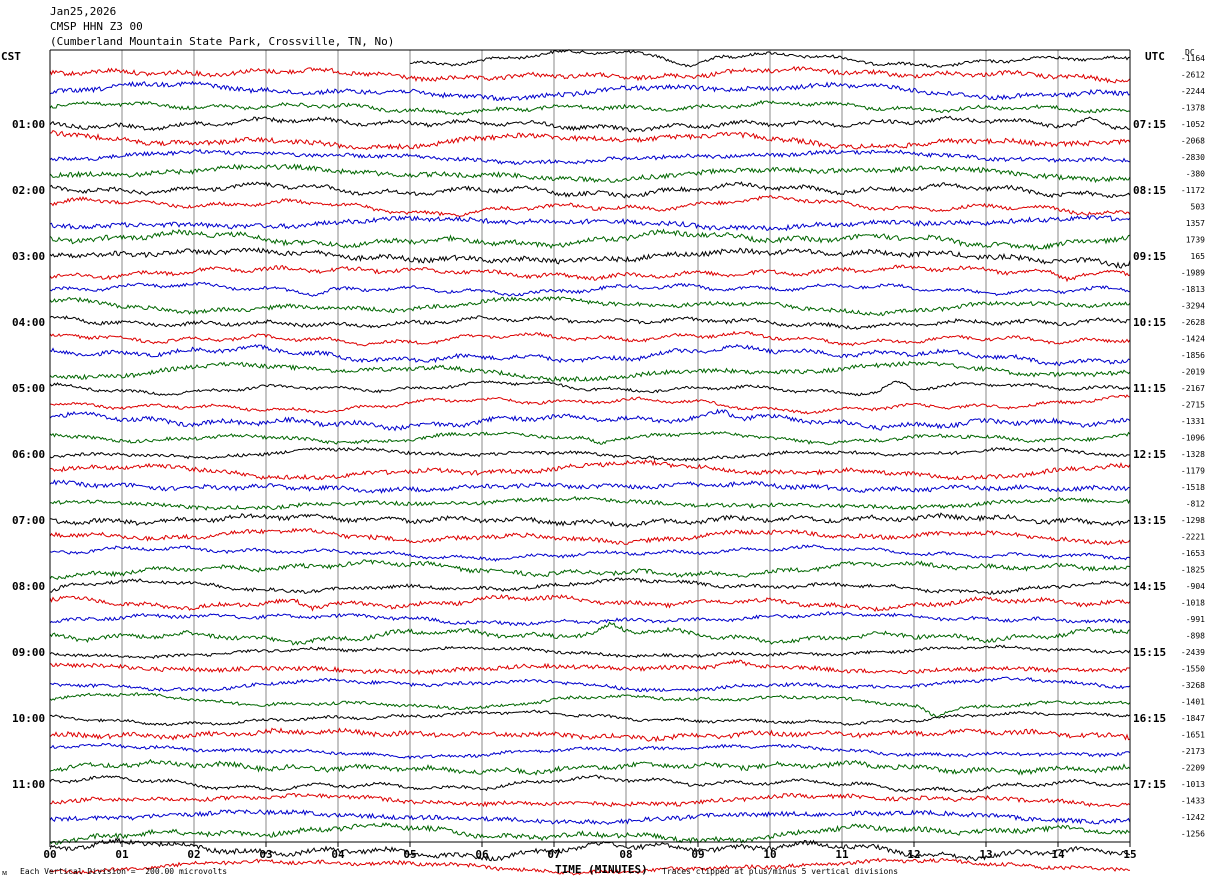 The width and height of the screenshot is (1210, 886). What do you see at coordinates (1149, 256) in the screenshot?
I see `right-hour-label: 09:15` at bounding box center [1149, 256].